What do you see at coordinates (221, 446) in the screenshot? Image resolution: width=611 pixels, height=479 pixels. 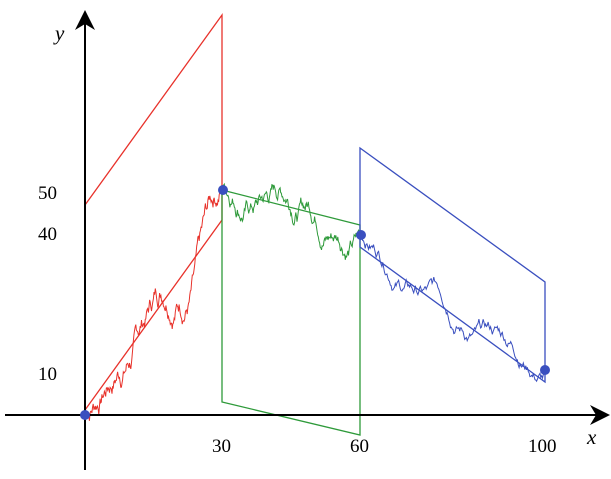 I see `x-tick-30: 30` at bounding box center [221, 446].